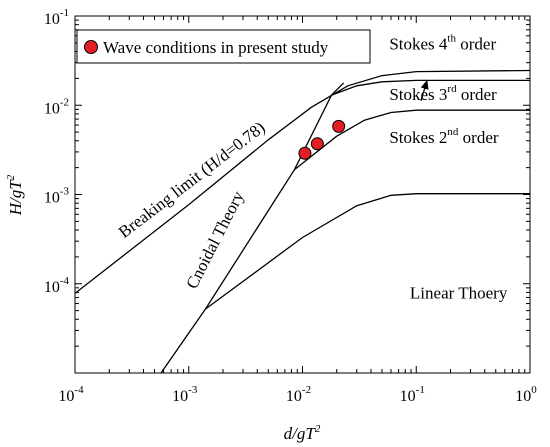  I want to click on y-tick-label: 10⁻², so click(56, 106).